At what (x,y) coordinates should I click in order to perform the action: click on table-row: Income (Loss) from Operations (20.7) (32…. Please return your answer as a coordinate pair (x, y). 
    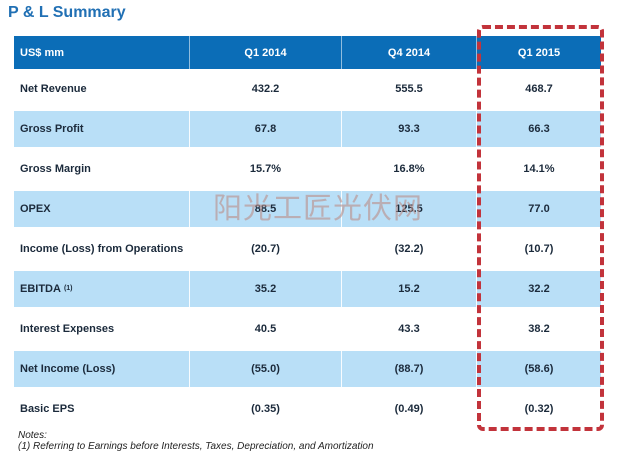
    Looking at the image, I should click on (307, 249).